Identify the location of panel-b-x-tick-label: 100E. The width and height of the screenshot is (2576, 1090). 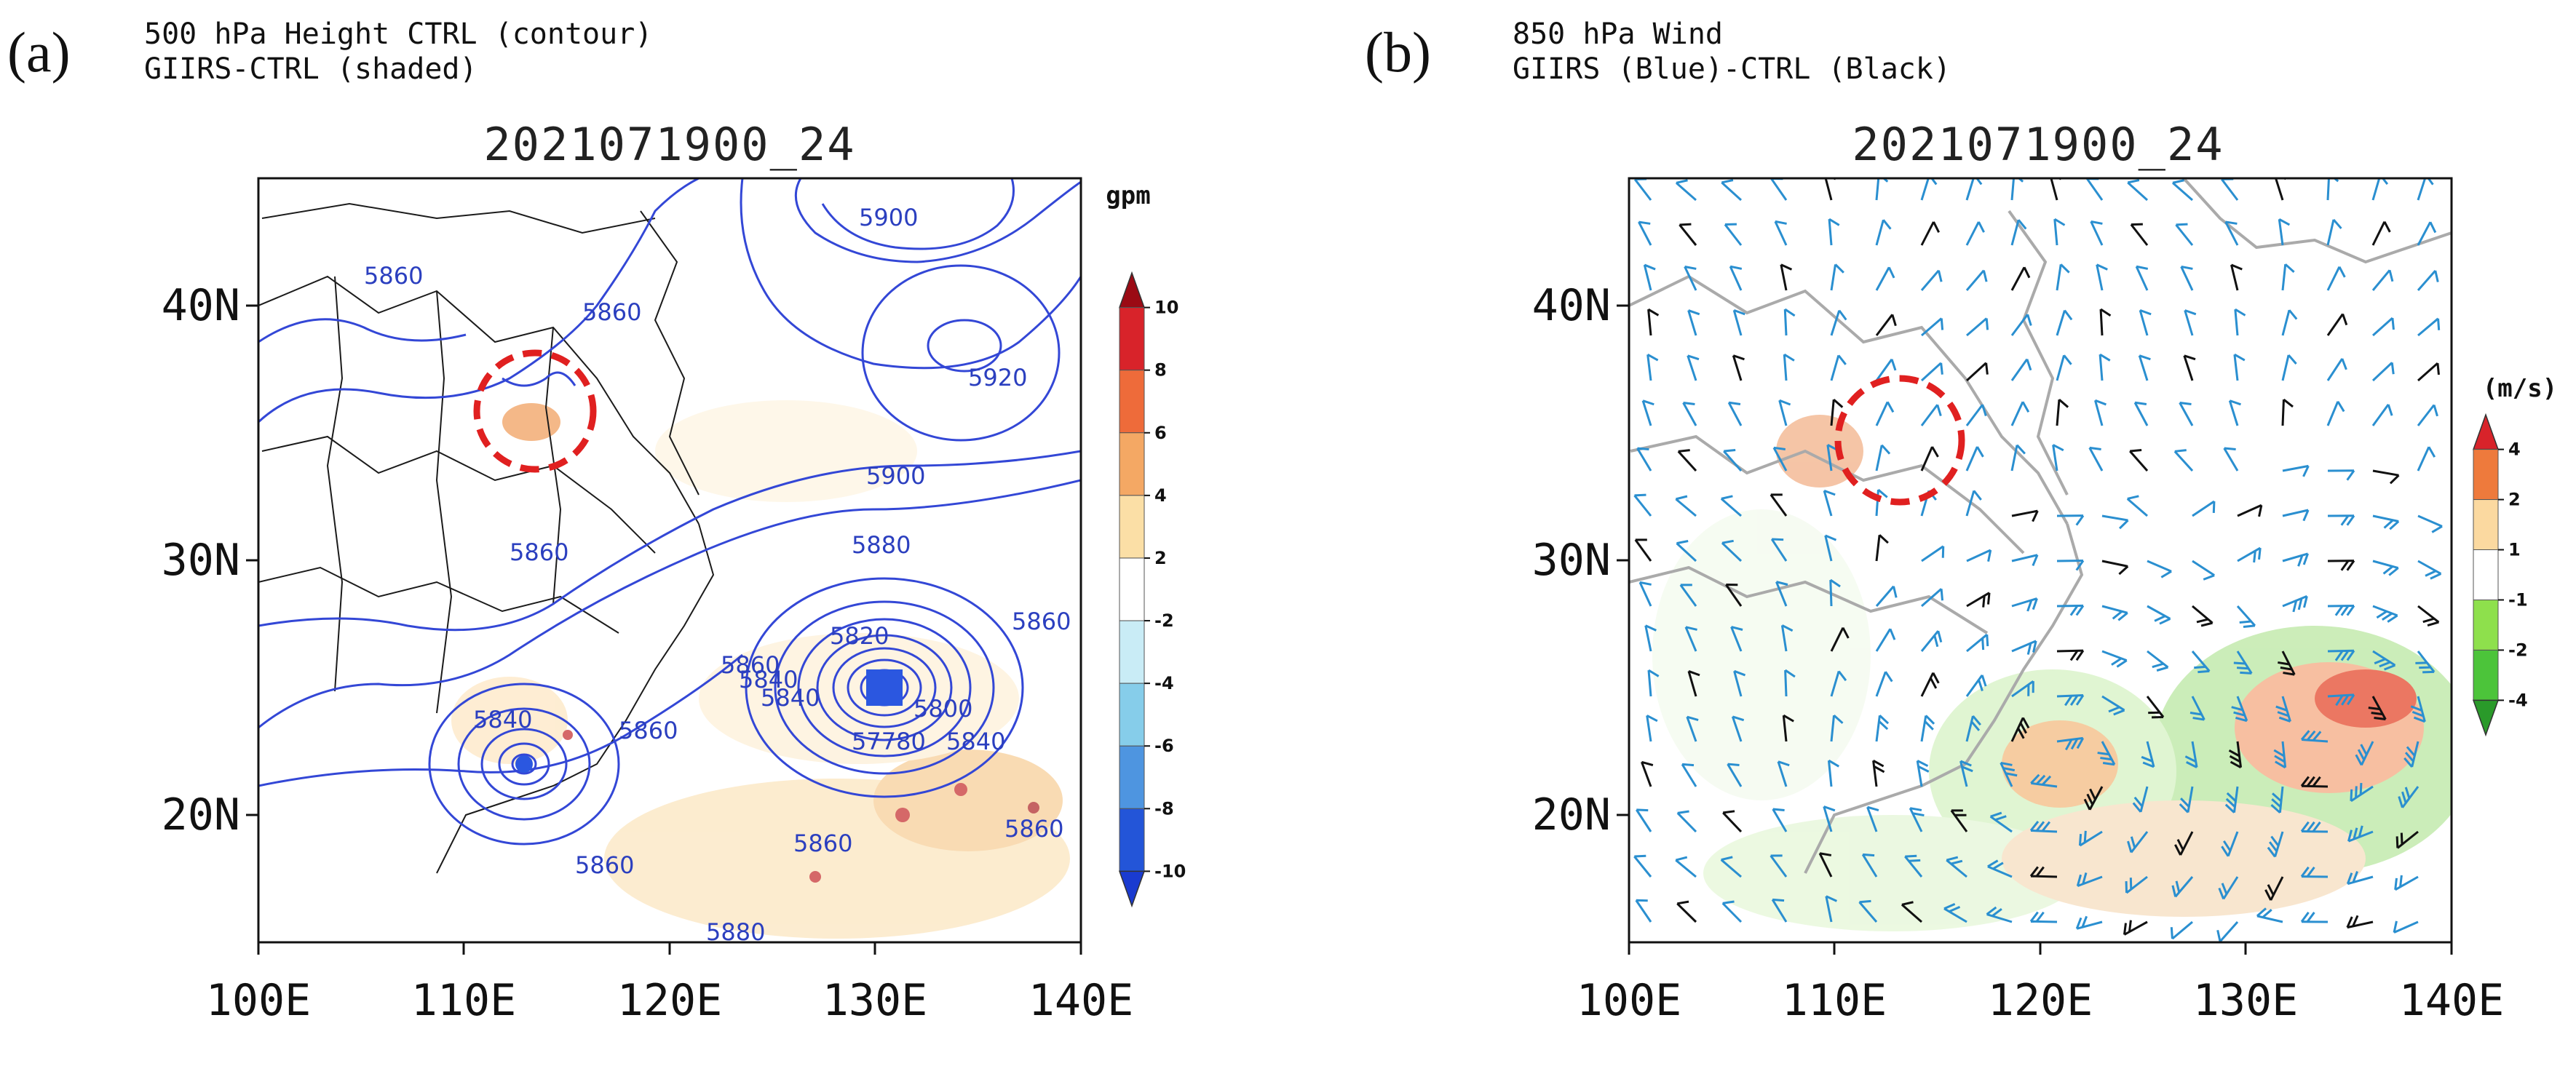
(1629, 1000).